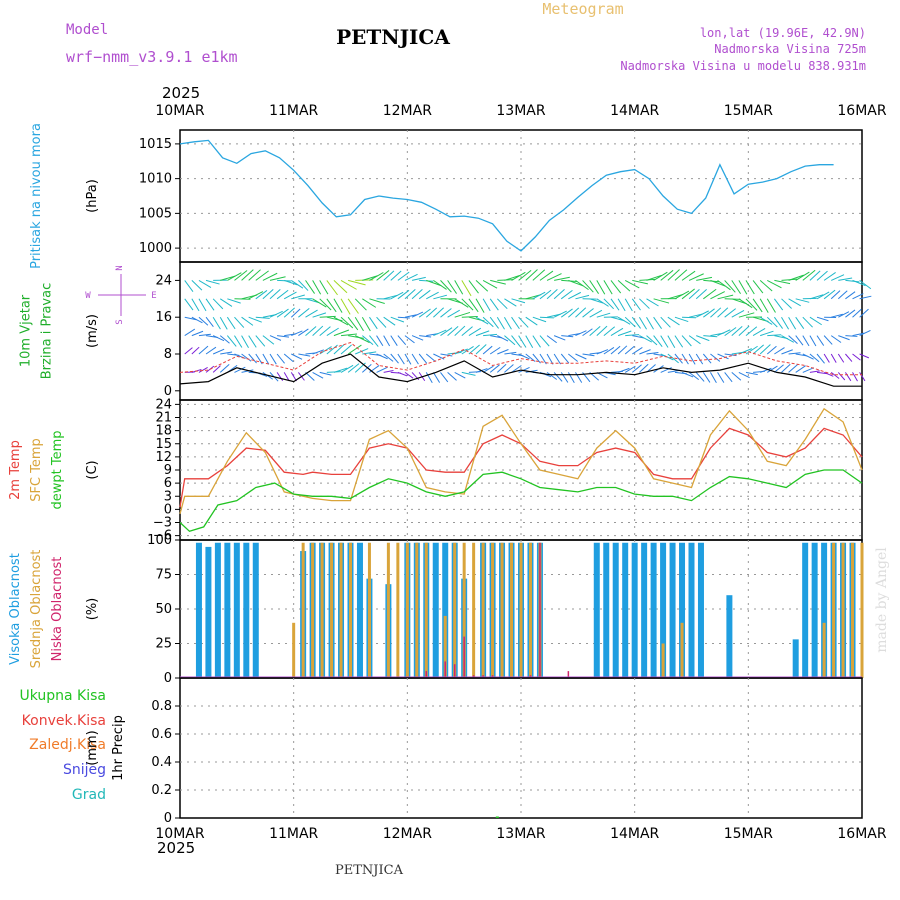 Image resolution: width=900 pixels, height=900 pixels. What do you see at coordinates (89, 795) in the screenshot?
I see `precip-legend-hail: Grad` at bounding box center [89, 795].